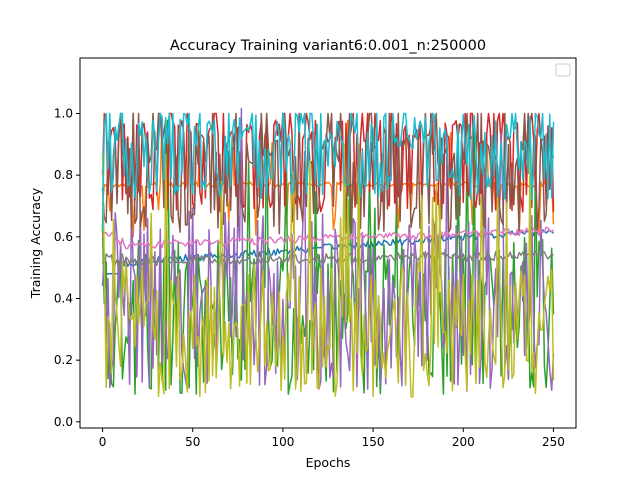 The height and width of the screenshot is (480, 640). I want to click on x-tick-label: 200, so click(463, 442).